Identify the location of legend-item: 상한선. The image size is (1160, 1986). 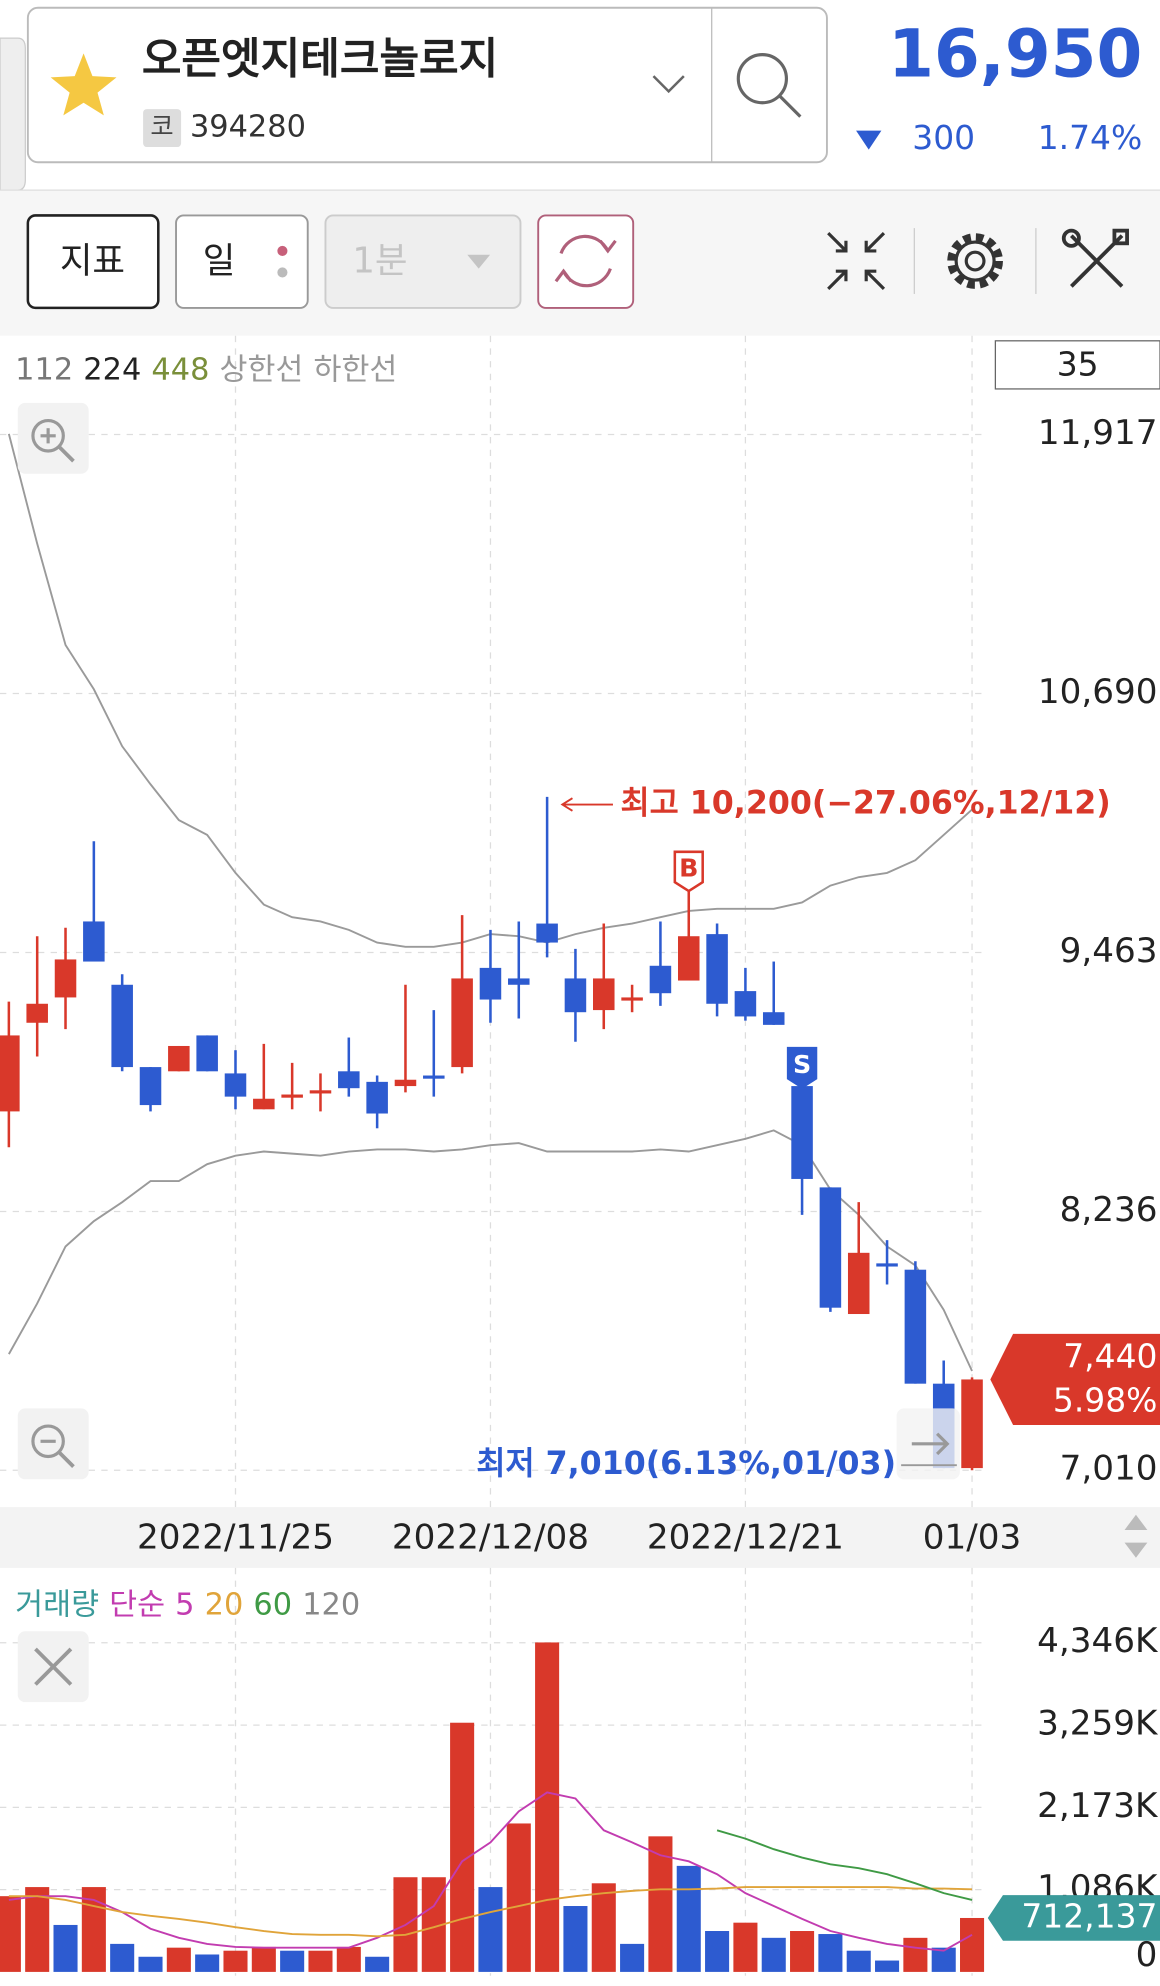
(262, 370).